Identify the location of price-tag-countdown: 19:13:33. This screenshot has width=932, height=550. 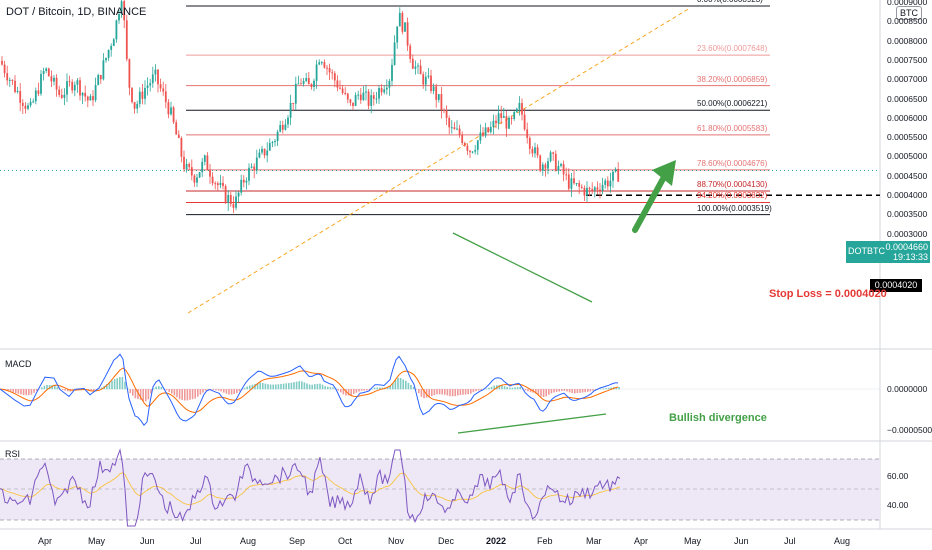
(910, 257).